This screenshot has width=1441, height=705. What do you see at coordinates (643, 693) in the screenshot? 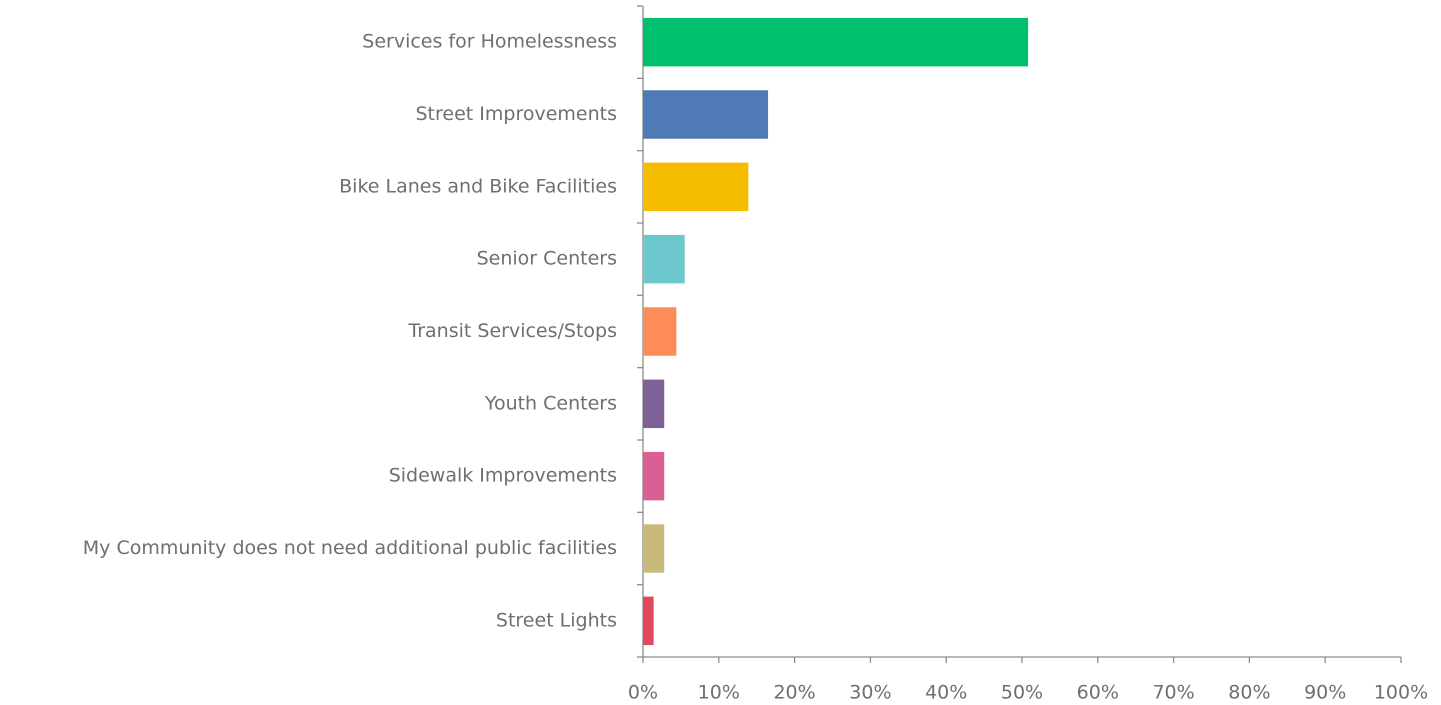
I see `x-tick-label: 0%` at bounding box center [643, 693].